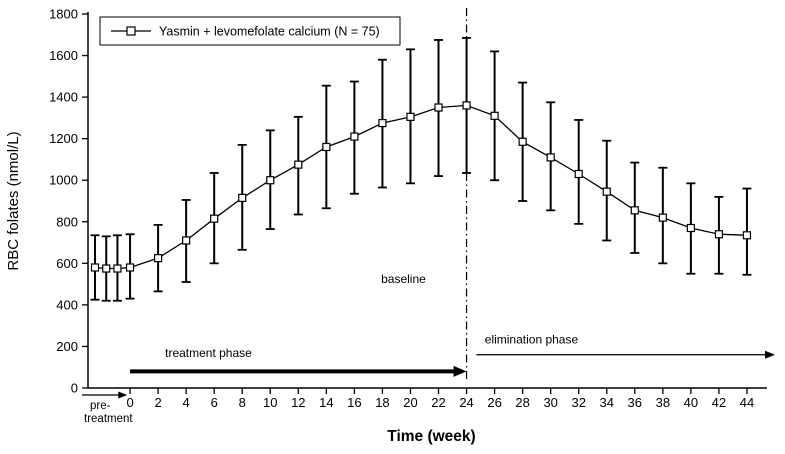 Image resolution: width=785 pixels, height=454 pixels. I want to click on x-tick-label: 24, so click(466, 402).